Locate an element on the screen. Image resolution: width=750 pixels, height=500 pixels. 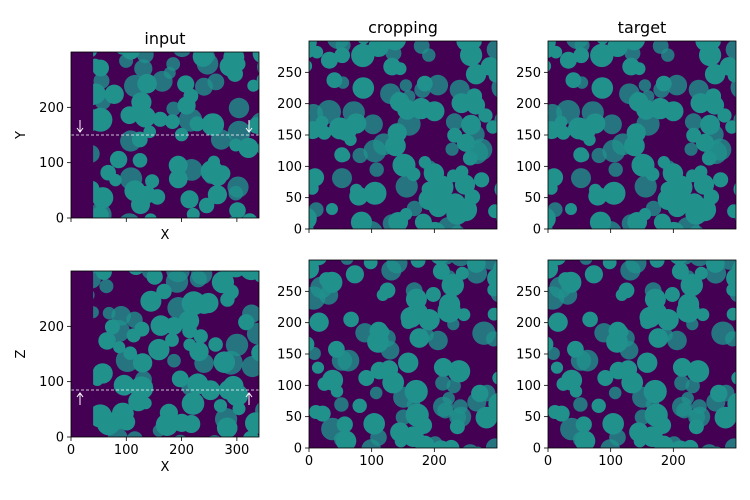
panel-6: 0 100 200 0 50 100 150 200 250 is located at coordinates (633, 364).